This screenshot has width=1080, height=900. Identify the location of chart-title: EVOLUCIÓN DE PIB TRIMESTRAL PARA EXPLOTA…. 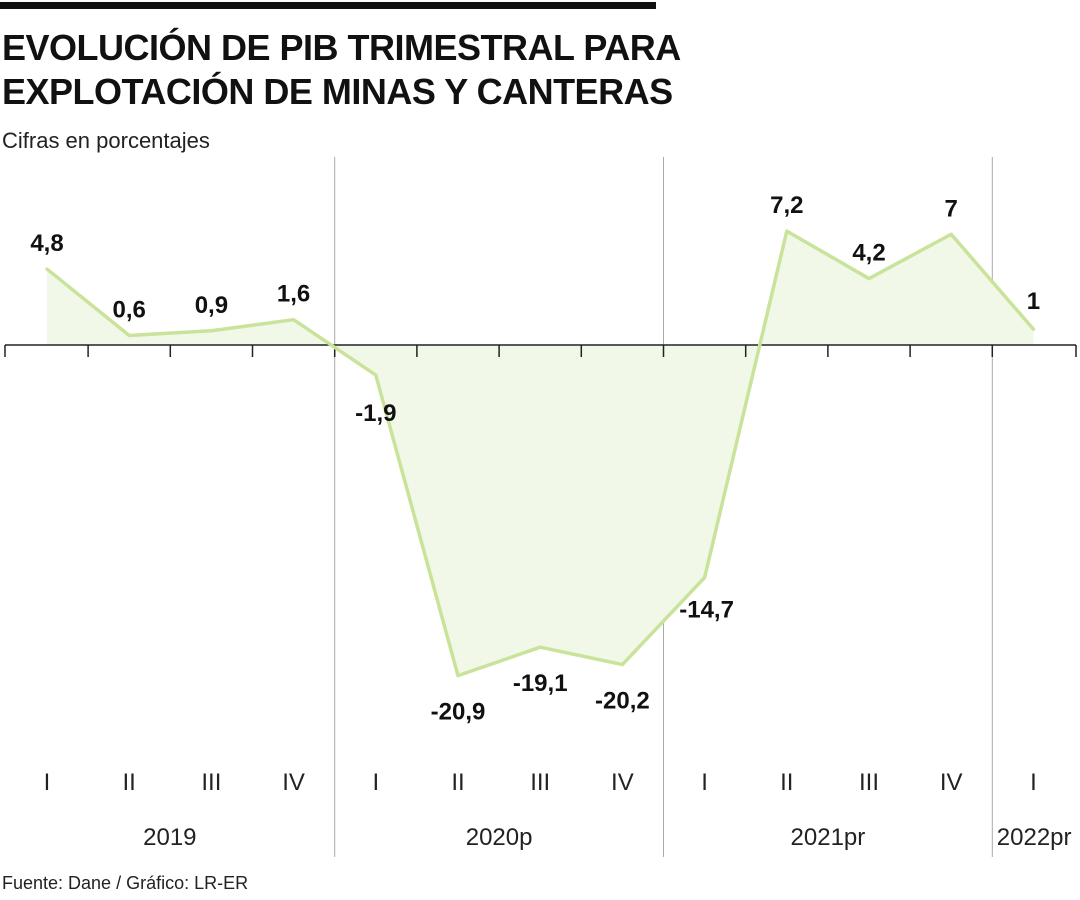
(352, 70).